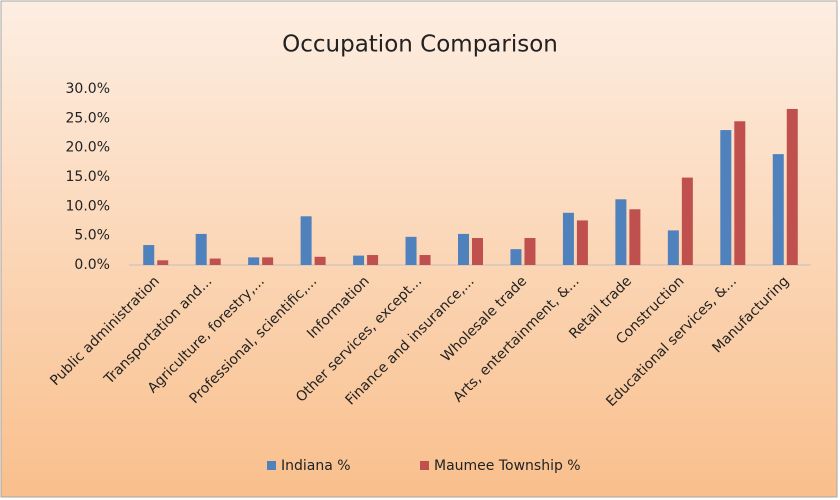 The width and height of the screenshot is (840, 500). I want to click on y-tick-label: 0.0%, so click(92, 265).